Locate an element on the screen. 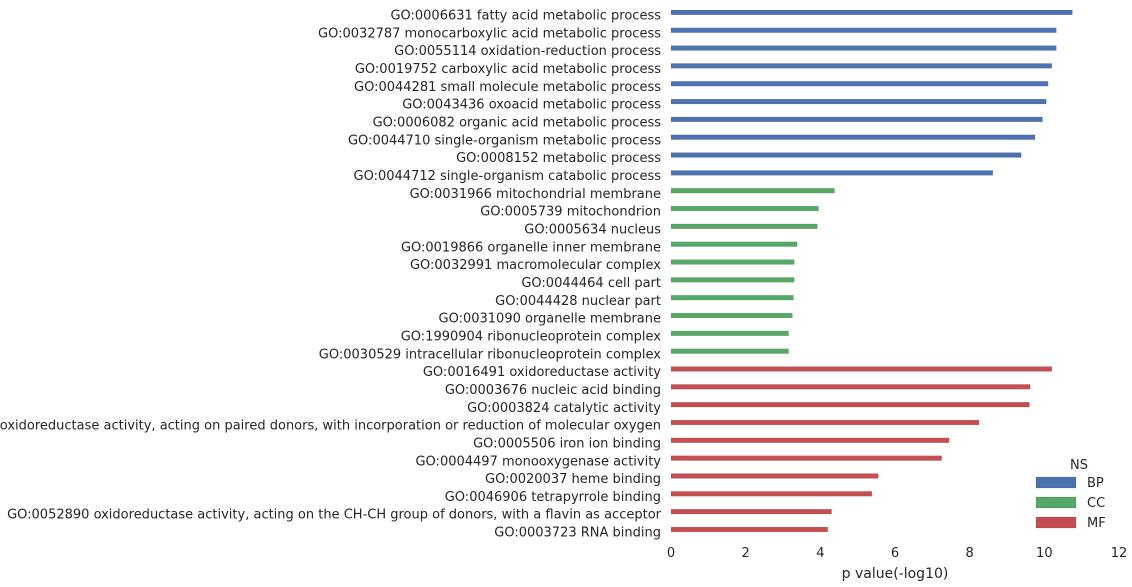  legend-label-bp: BP is located at coordinates (1095, 483).